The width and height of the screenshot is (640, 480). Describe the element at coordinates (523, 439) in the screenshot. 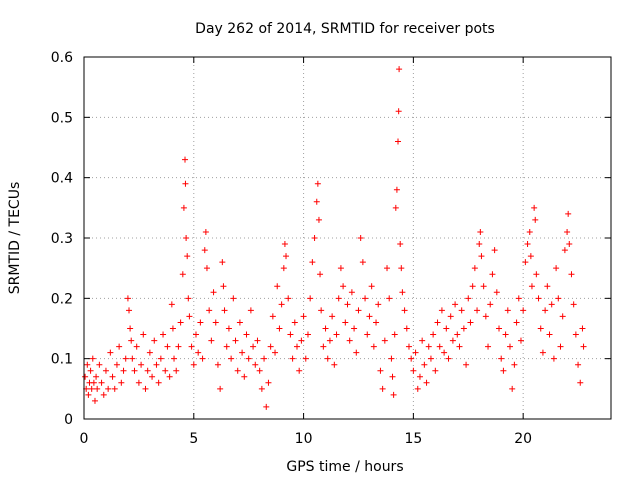

I see `x-tick-label: 20` at that location.